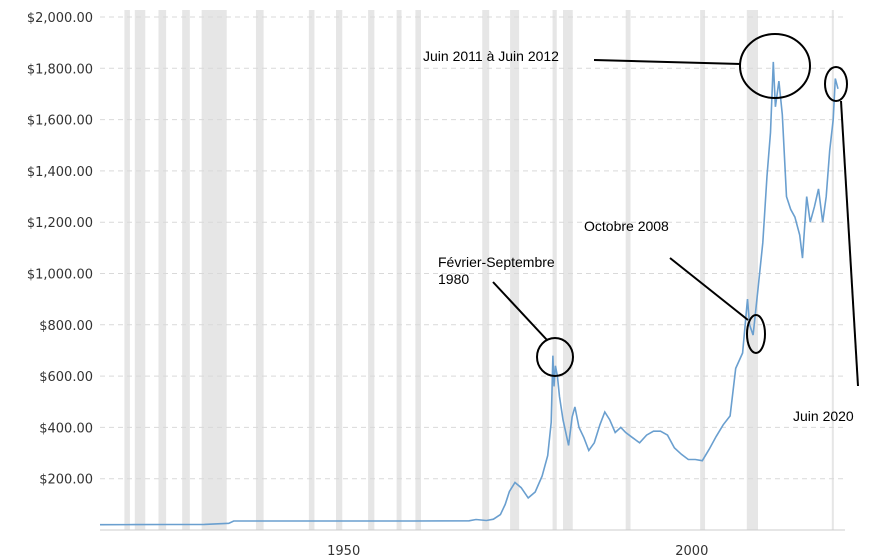 Image resolution: width=888 pixels, height=560 pixels. I want to click on annotation-1980-circle, so click(555, 357).